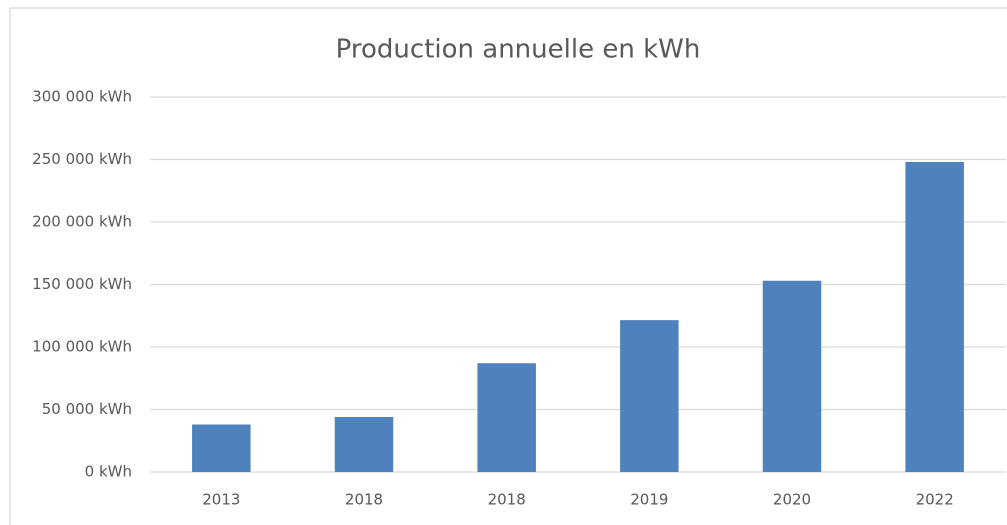  What do you see at coordinates (82, 284) in the screenshot?
I see `y-tick-label: 150 000 kWh` at bounding box center [82, 284].